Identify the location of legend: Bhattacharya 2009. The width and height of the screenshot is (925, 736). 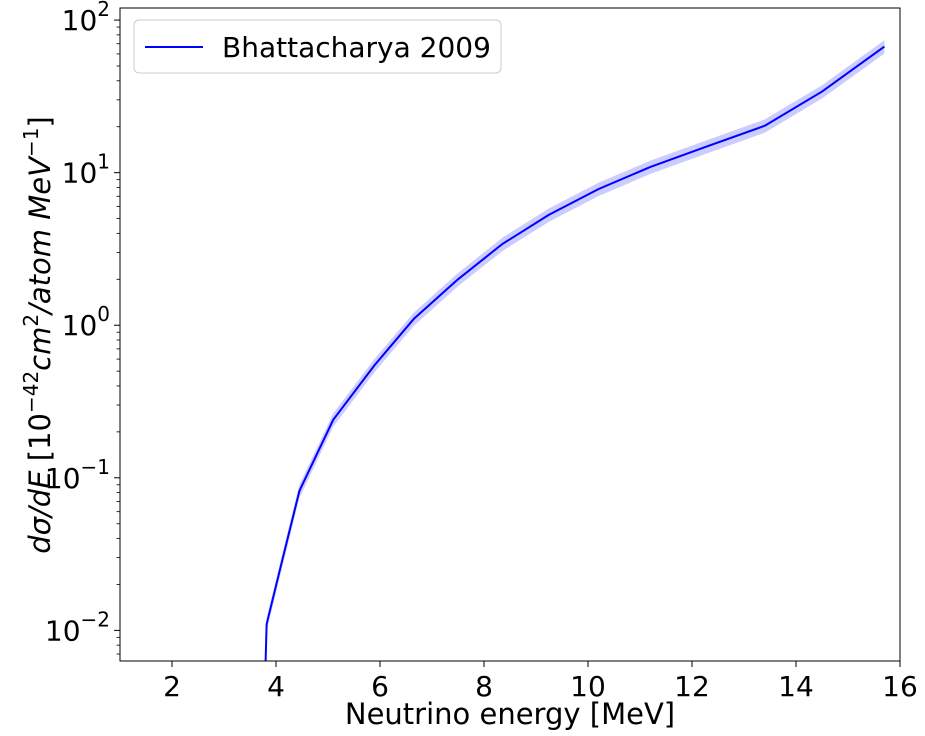
(317, 46).